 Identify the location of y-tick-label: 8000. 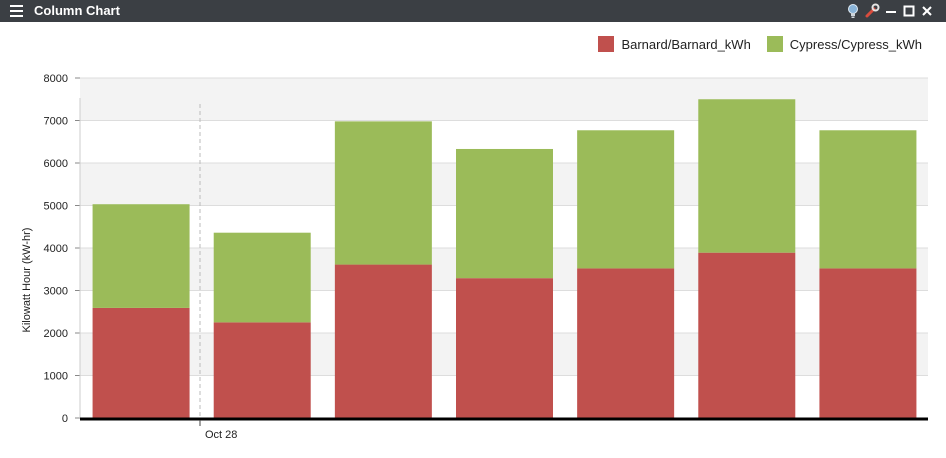
(56, 79).